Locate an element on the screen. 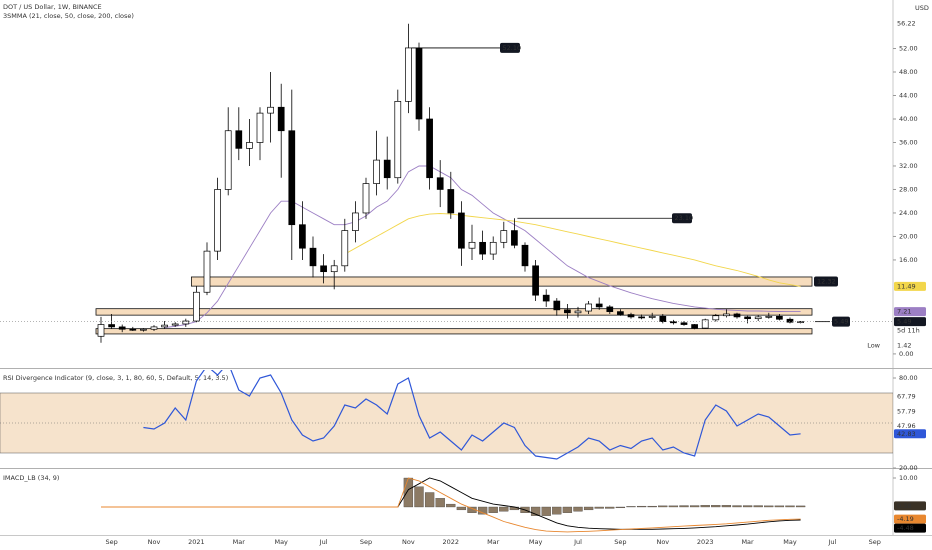 The image size is (932, 550). macd-title: IMACD_LB (34, 9) is located at coordinates (31, 478).